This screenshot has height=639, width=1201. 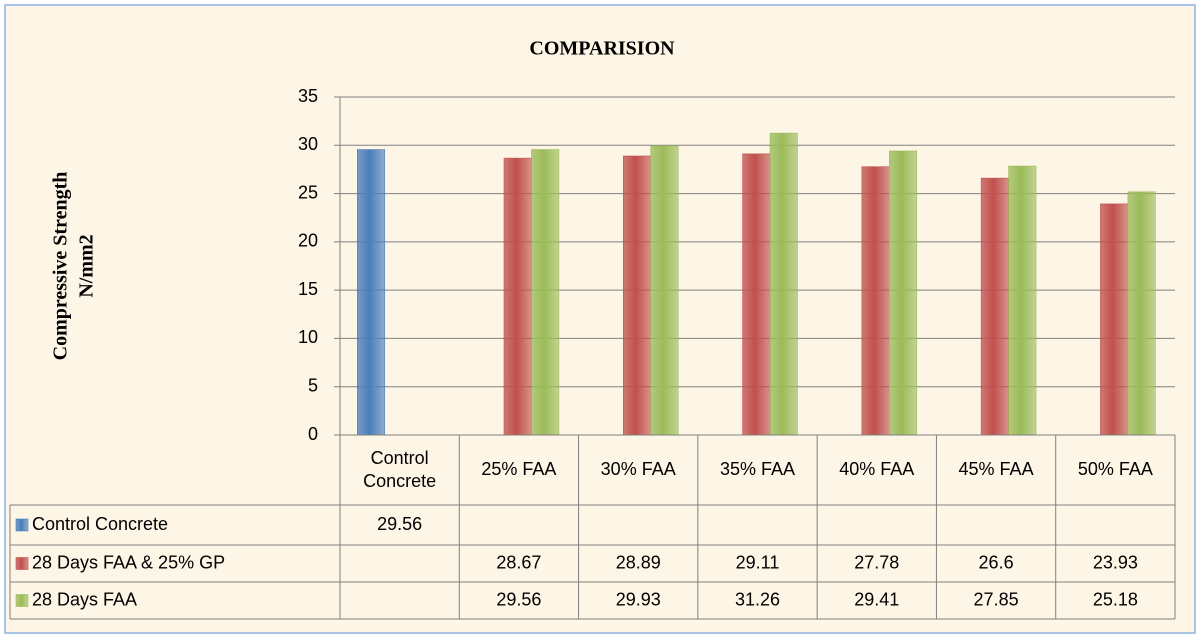 I want to click on table-value: 26.6, so click(x=996, y=562).